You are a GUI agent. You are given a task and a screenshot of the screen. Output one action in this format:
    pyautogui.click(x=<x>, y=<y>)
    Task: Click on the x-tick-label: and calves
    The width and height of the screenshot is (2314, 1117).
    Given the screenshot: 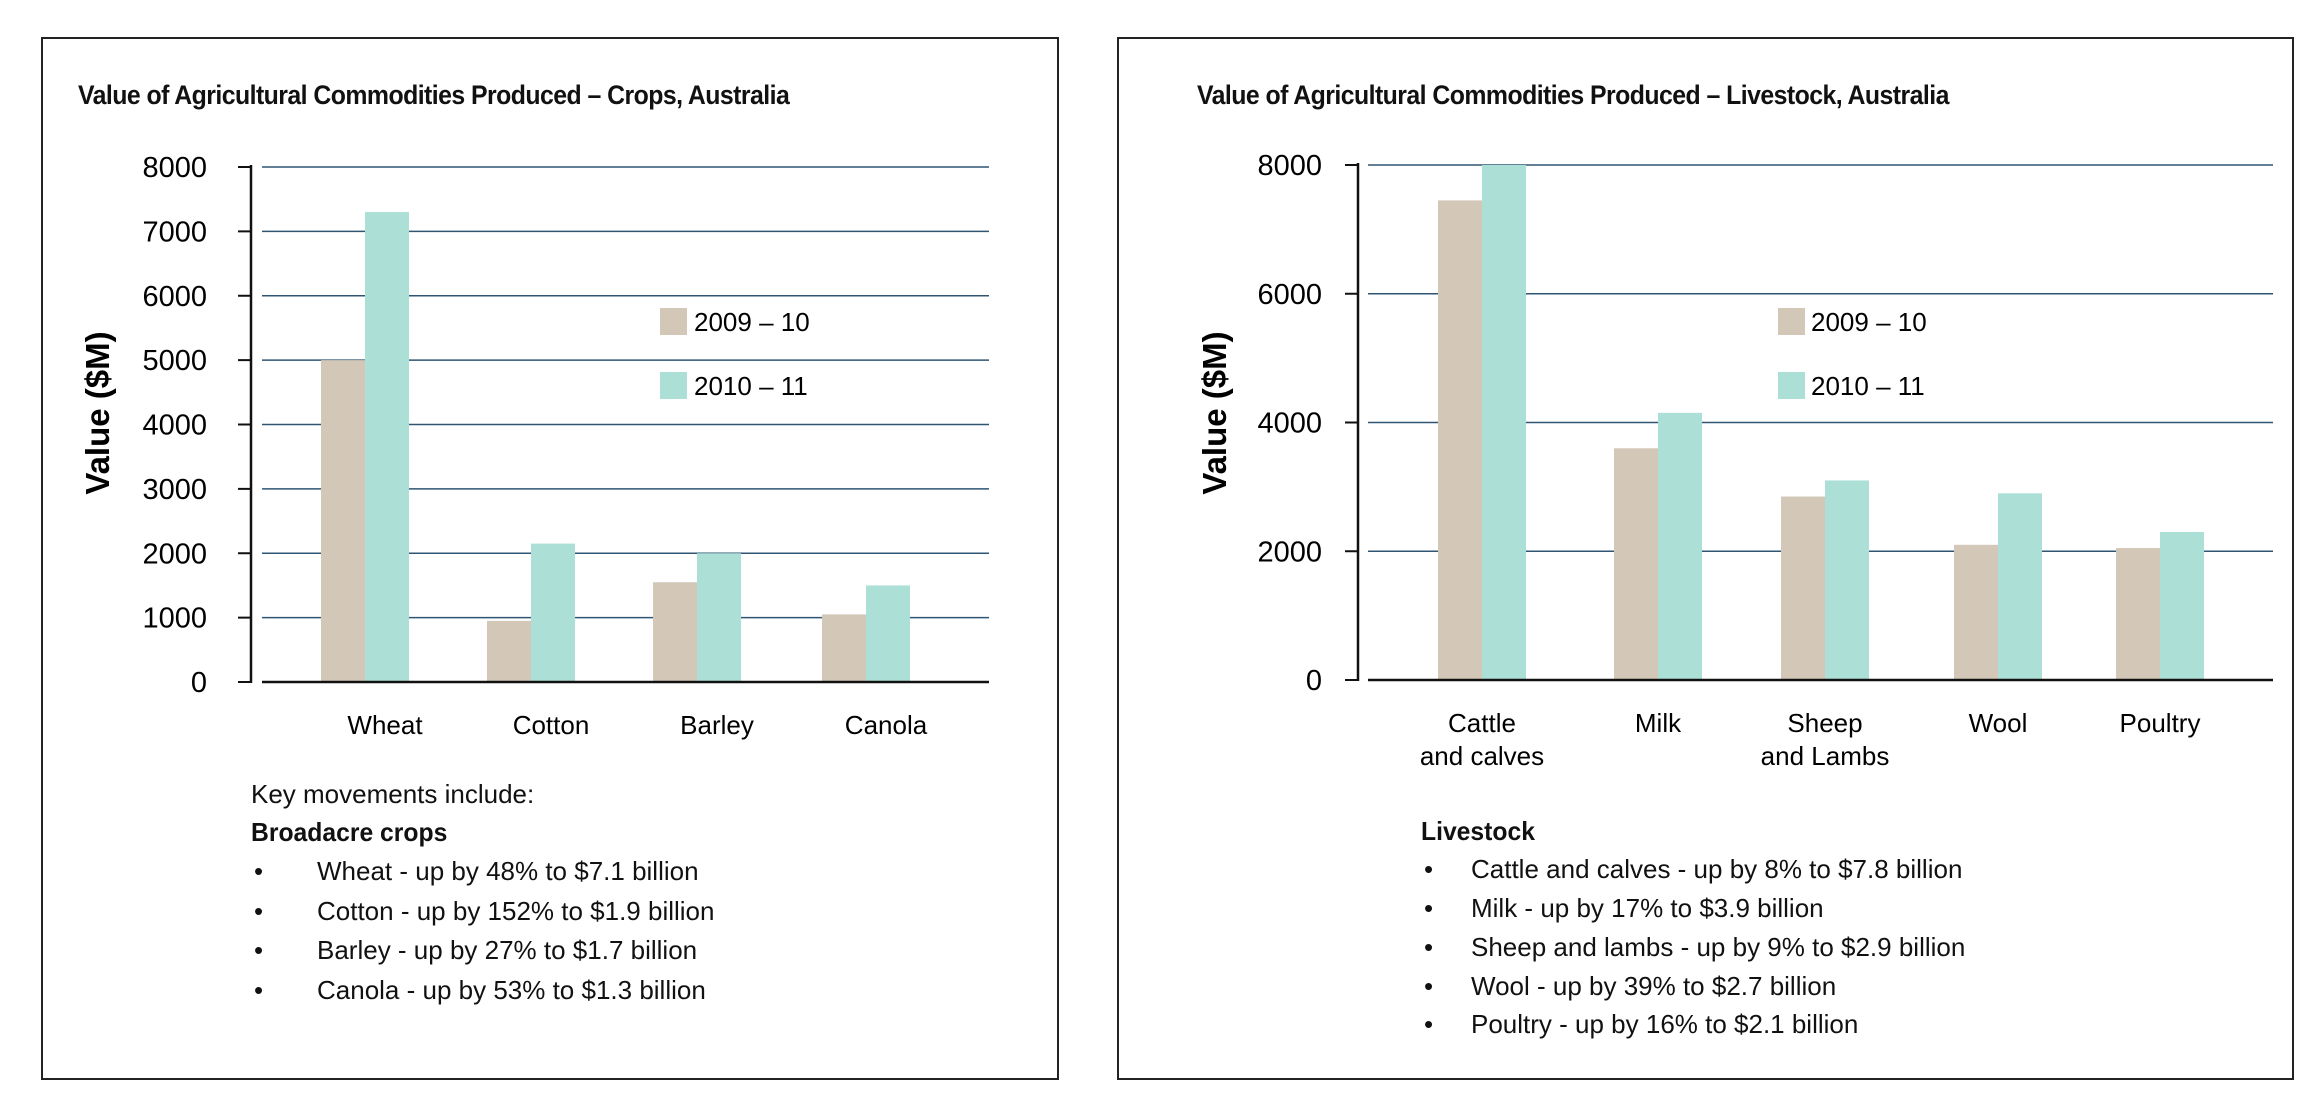 What is the action you would take?
    pyautogui.click(x=1482, y=756)
    